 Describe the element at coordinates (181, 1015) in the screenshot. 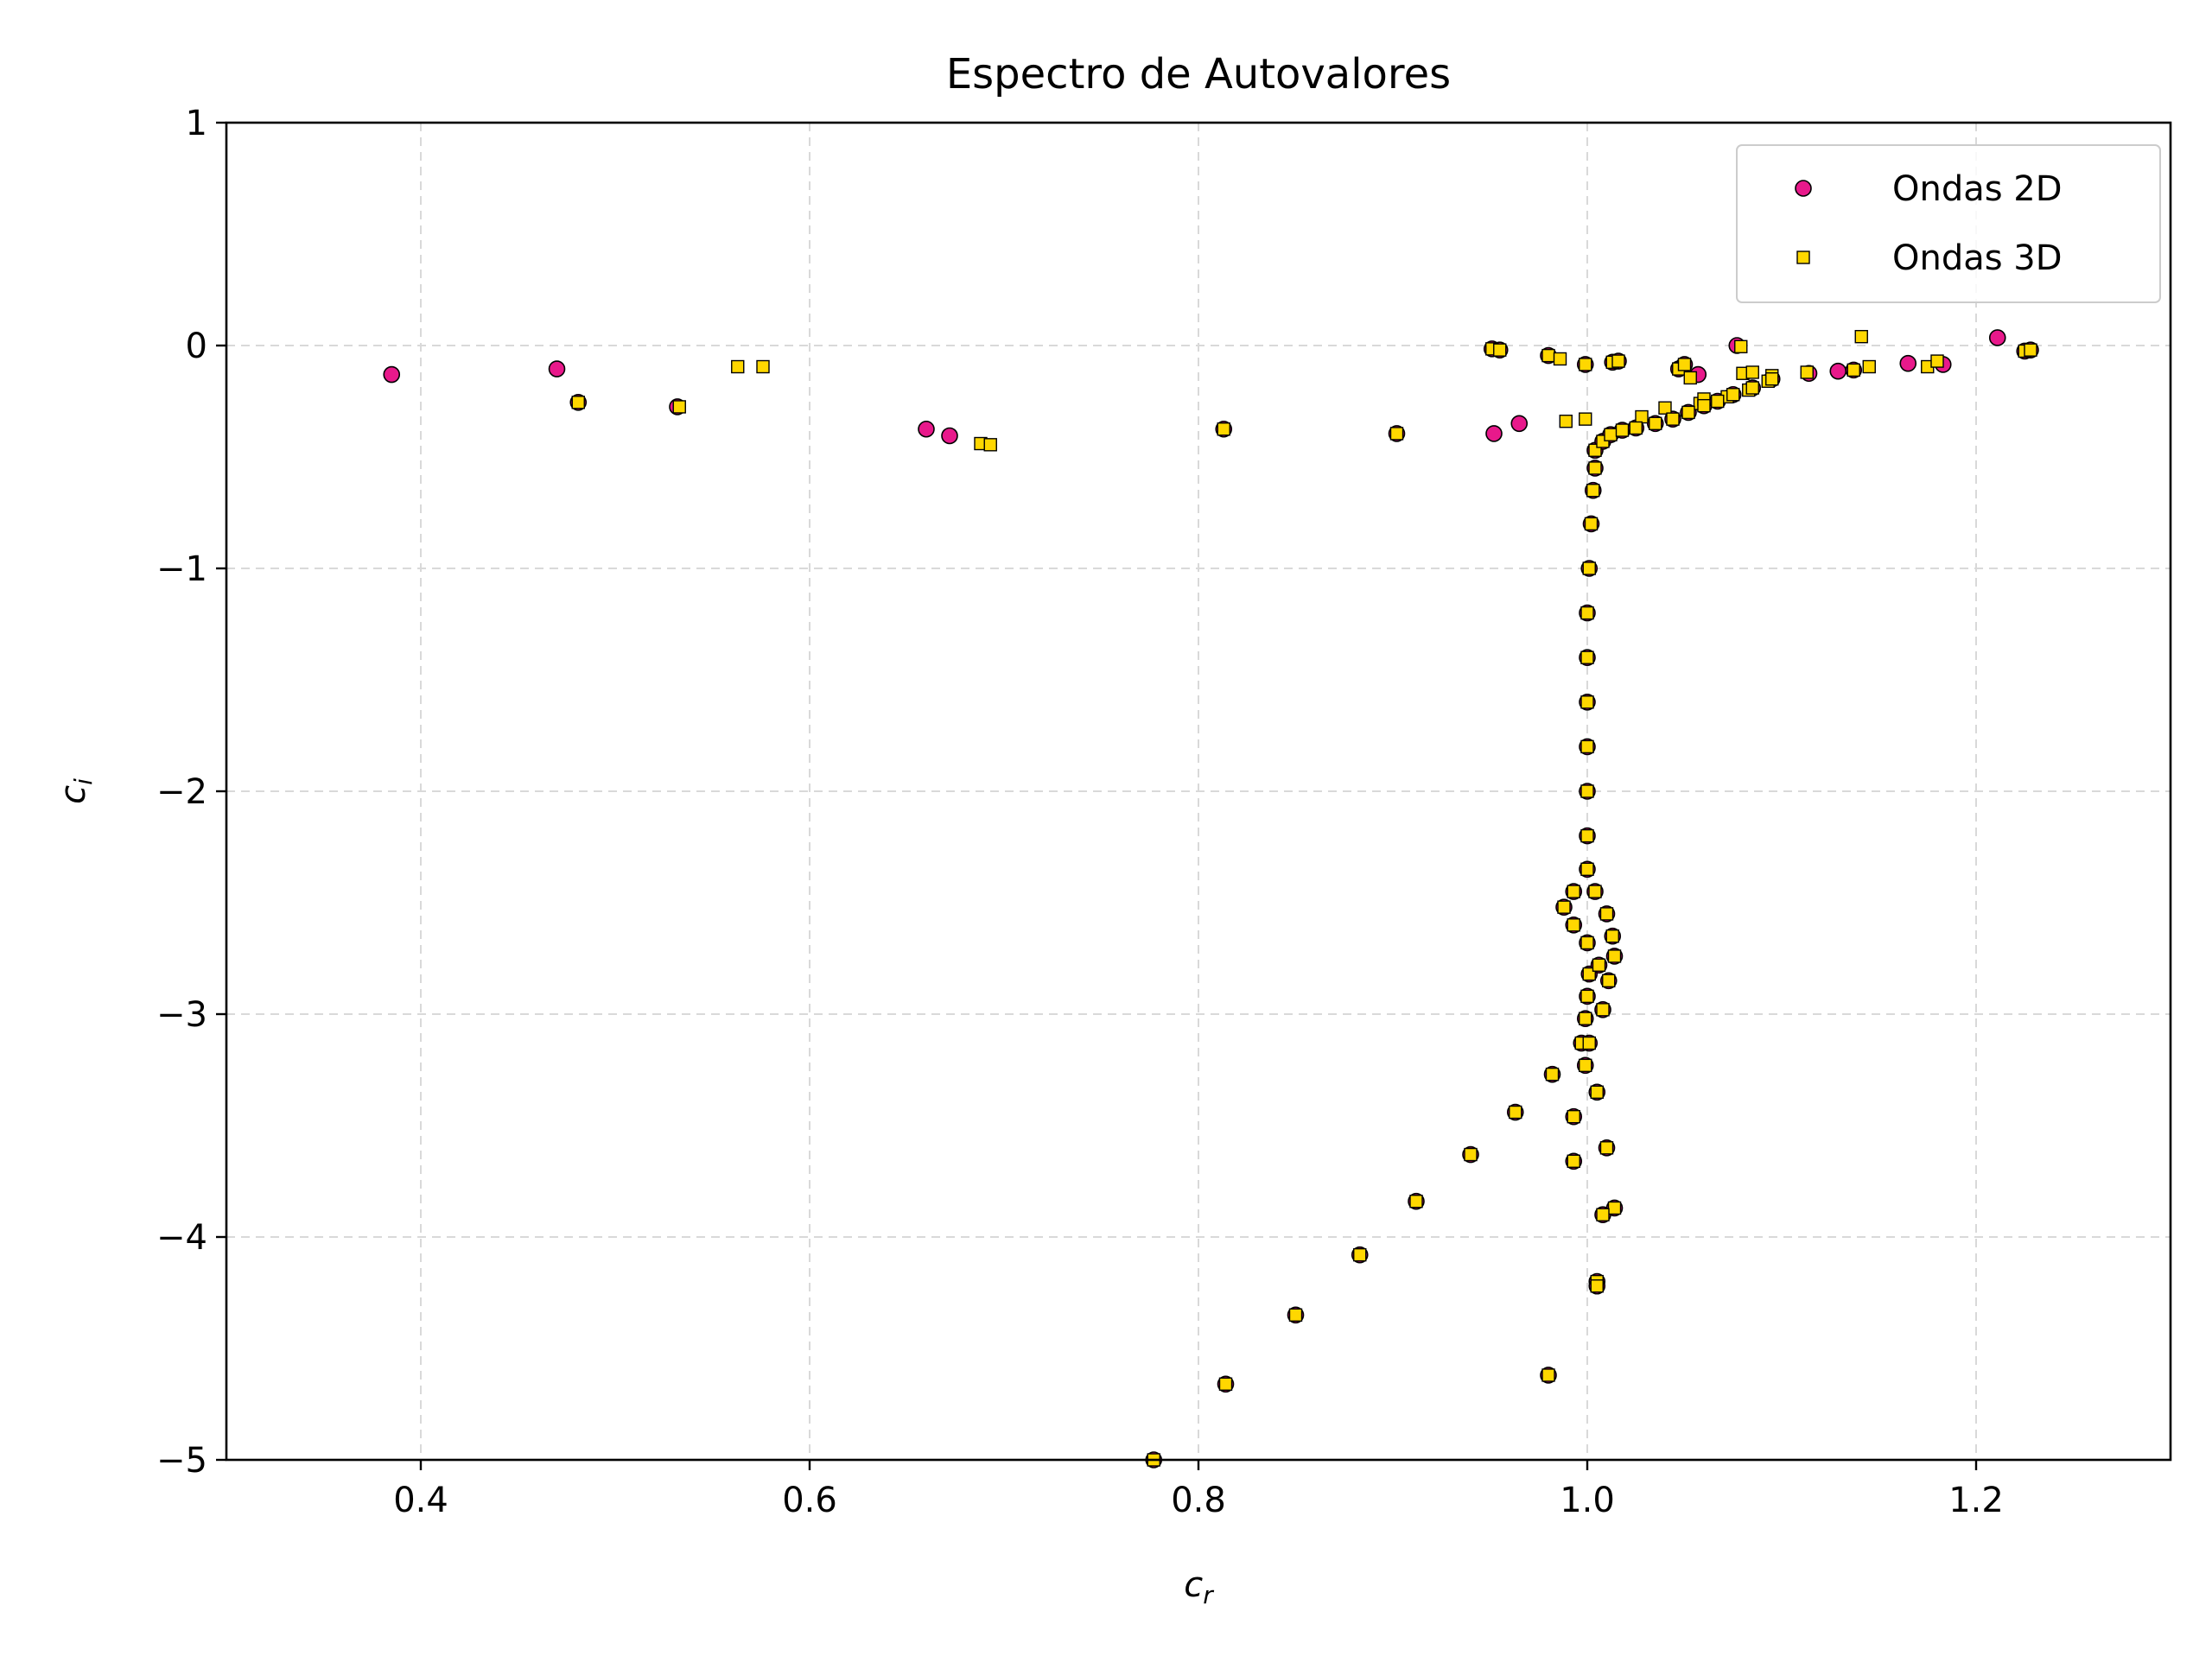

I see `y-tick-label: −3` at that location.